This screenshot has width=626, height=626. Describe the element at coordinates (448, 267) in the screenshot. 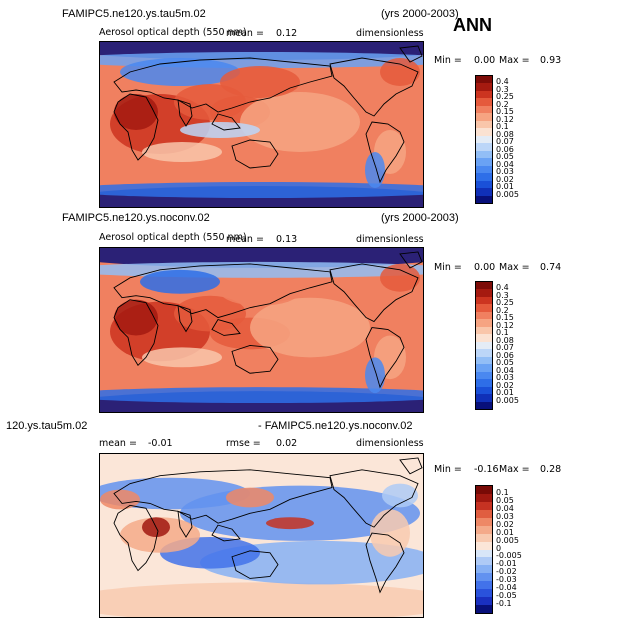

I see `panel2-min-label: Min =` at that location.